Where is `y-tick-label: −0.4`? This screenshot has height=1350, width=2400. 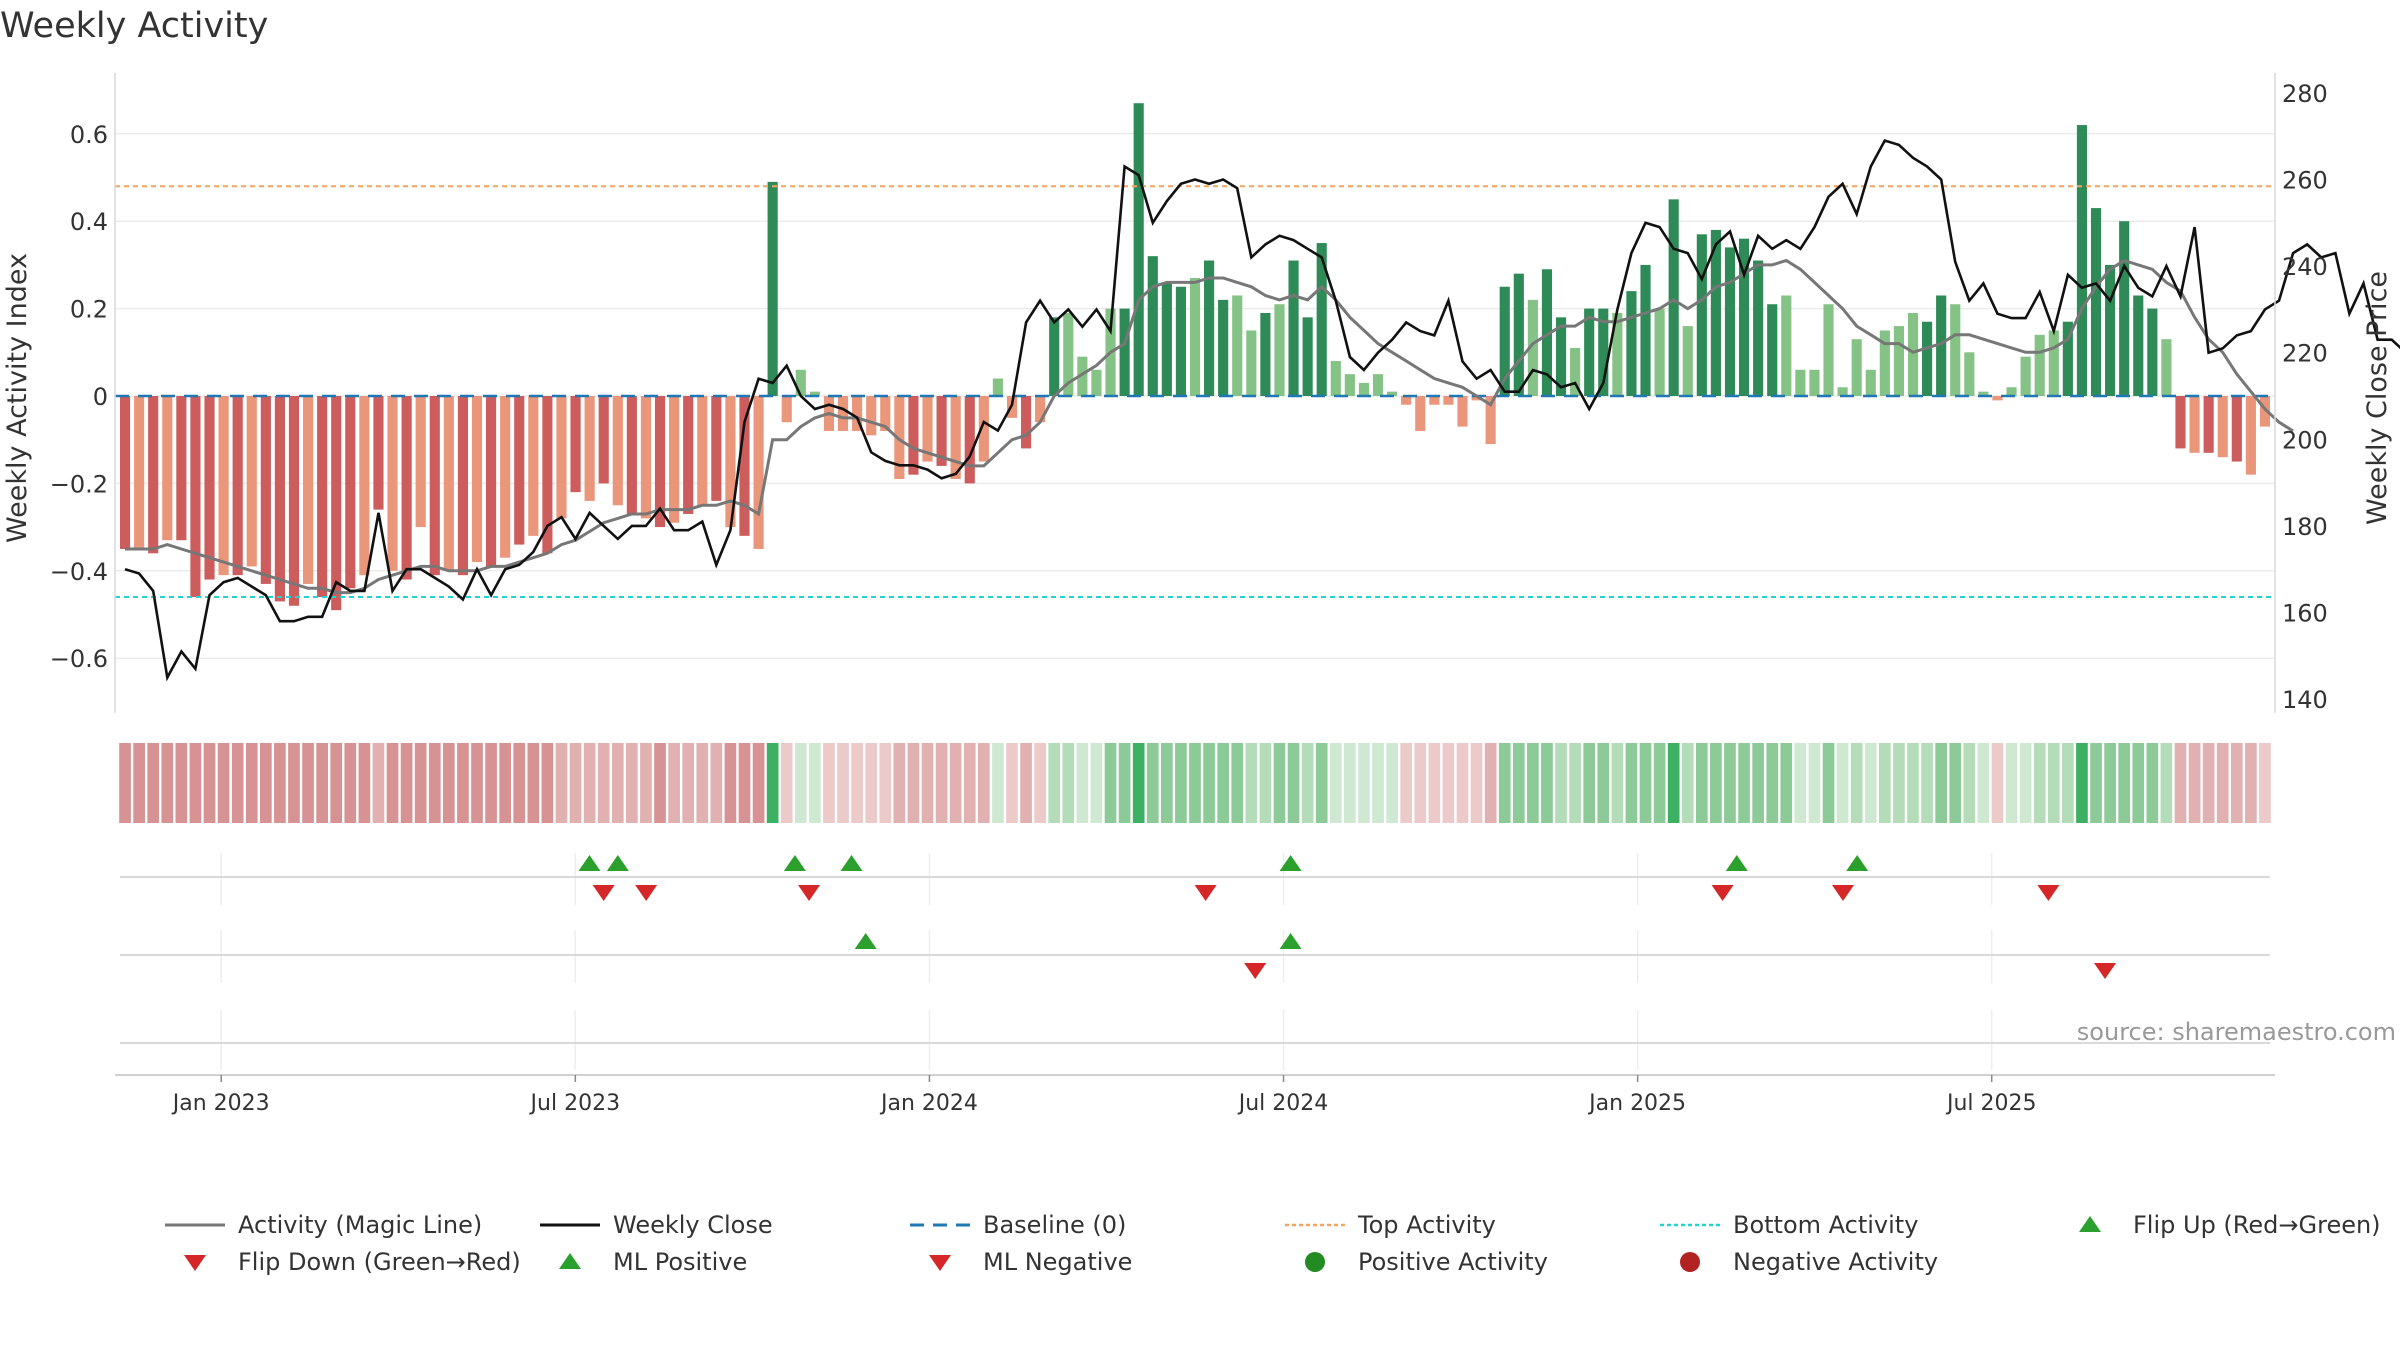
y-tick-label: −0.4 is located at coordinates (79, 572).